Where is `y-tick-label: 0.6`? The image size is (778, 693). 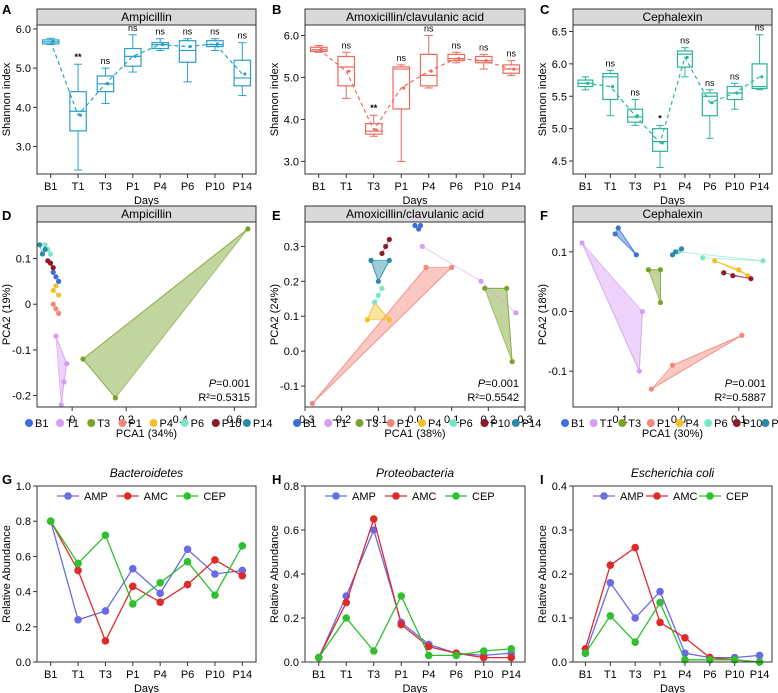 y-tick-label: 0.6 is located at coordinates (23, 557).